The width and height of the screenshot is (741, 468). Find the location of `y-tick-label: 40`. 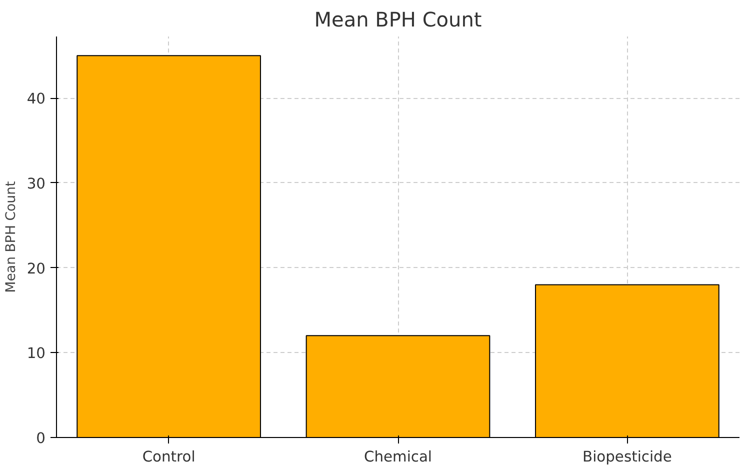

y-tick-label: 40 is located at coordinates (36, 99).